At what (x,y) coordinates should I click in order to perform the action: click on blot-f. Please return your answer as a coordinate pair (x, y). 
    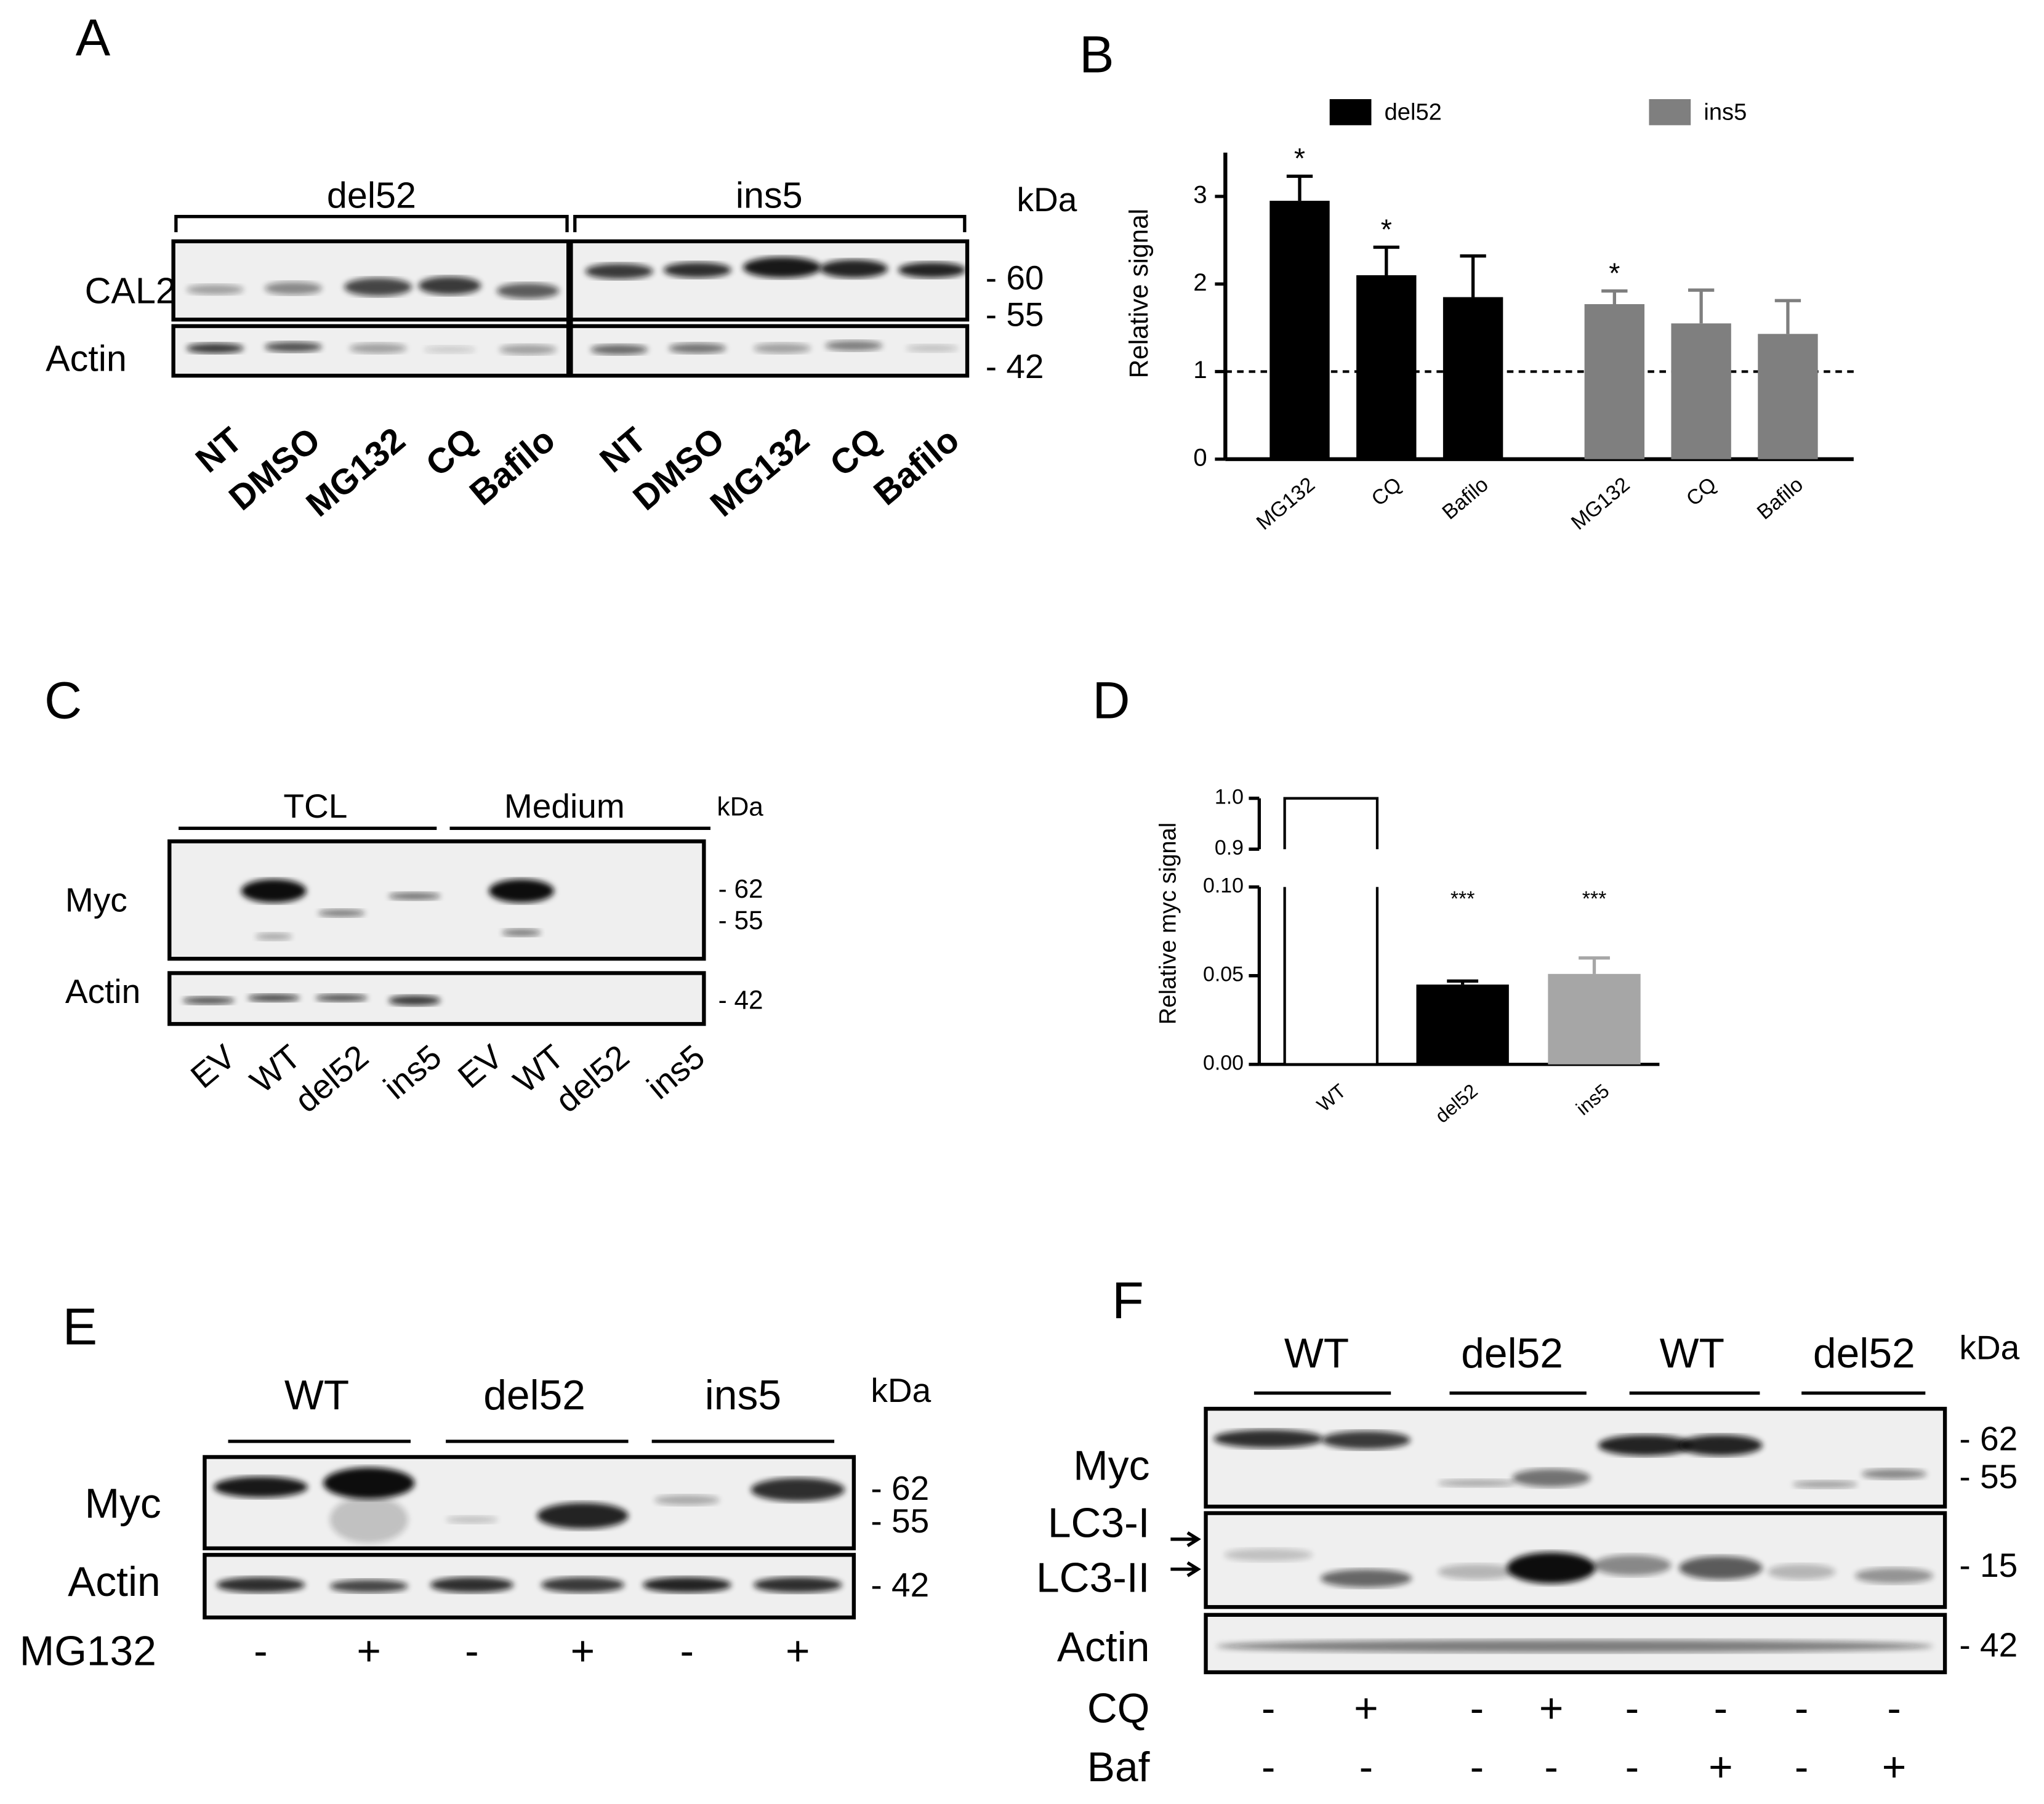
    Looking at the image, I should click on (1558, 1533).